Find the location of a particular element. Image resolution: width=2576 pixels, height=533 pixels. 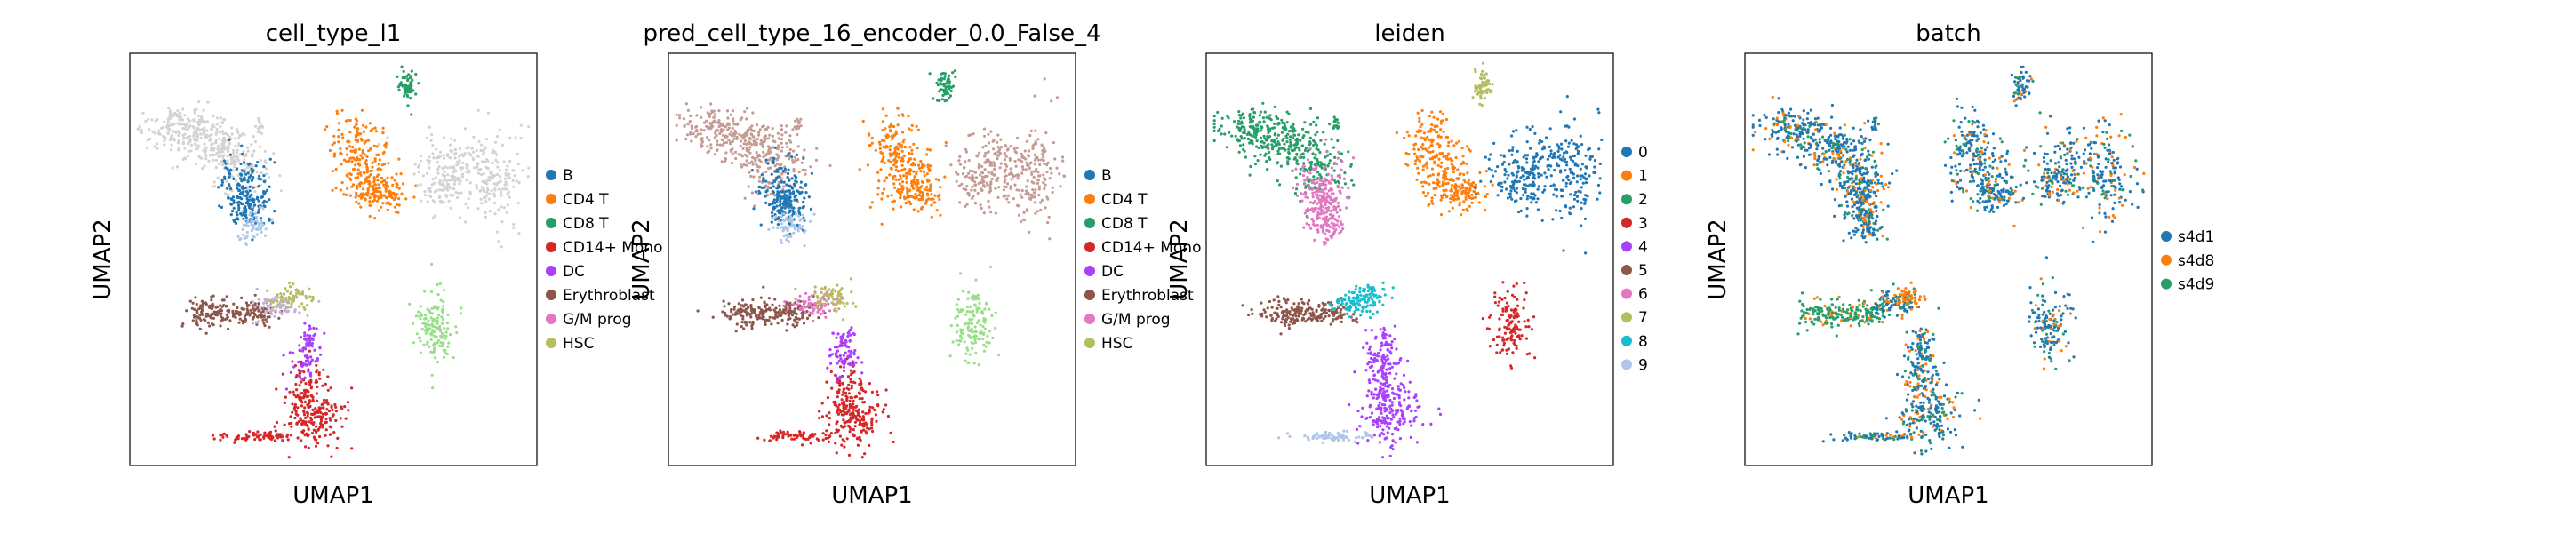

legend-marker is located at coordinates (1089, 271).